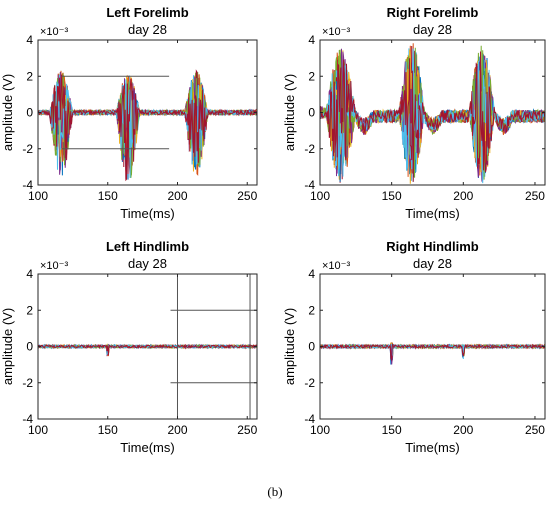  I want to click on panel-title: Left Hindlimb, so click(147, 246).